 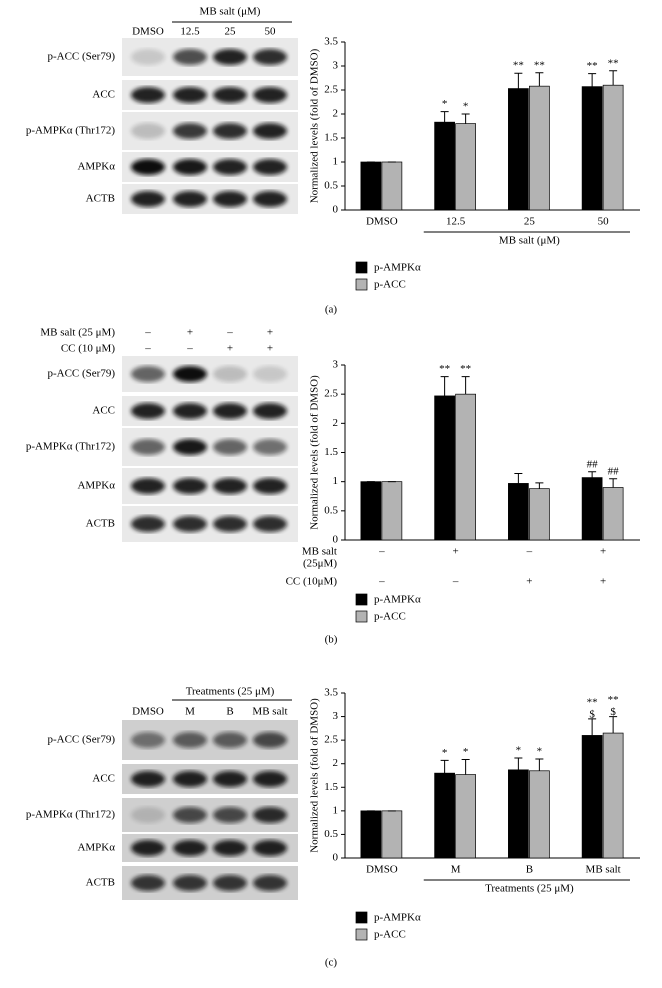 I want to click on lane-label: MB salt, so click(x=269, y=712).